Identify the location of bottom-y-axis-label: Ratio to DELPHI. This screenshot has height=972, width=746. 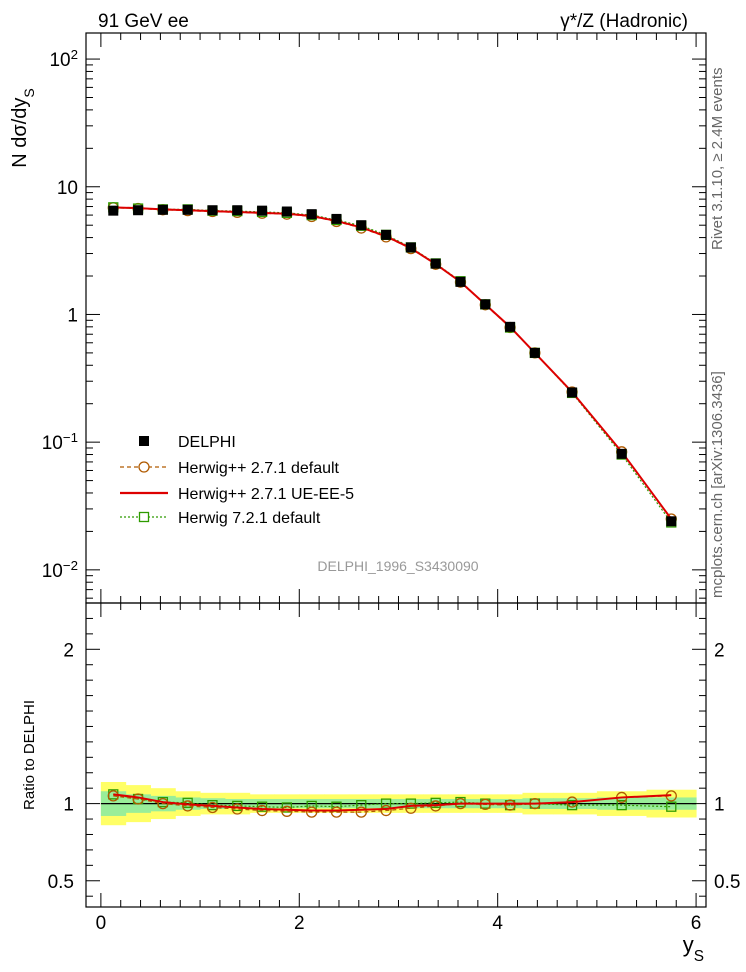
(29, 755).